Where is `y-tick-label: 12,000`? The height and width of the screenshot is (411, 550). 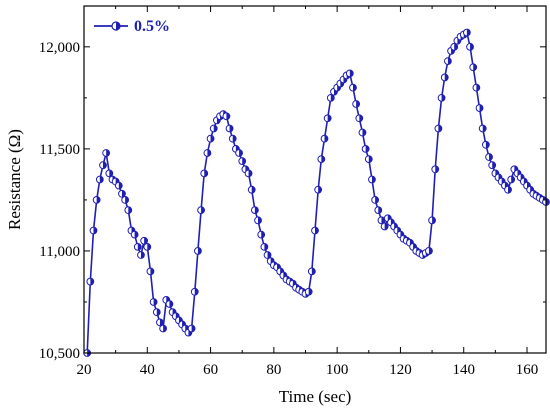
y-tick-label: 12,000 is located at coordinates (59, 48).